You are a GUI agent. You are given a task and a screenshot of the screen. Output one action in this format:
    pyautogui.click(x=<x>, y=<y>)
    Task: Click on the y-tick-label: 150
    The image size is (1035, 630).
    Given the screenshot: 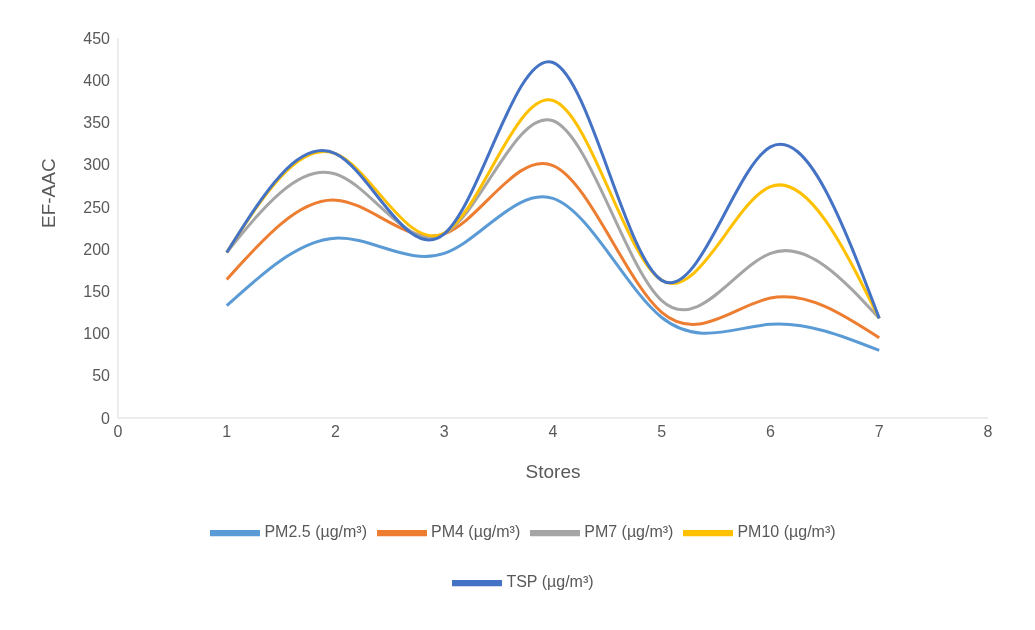 What is the action you would take?
    pyautogui.click(x=97, y=292)
    